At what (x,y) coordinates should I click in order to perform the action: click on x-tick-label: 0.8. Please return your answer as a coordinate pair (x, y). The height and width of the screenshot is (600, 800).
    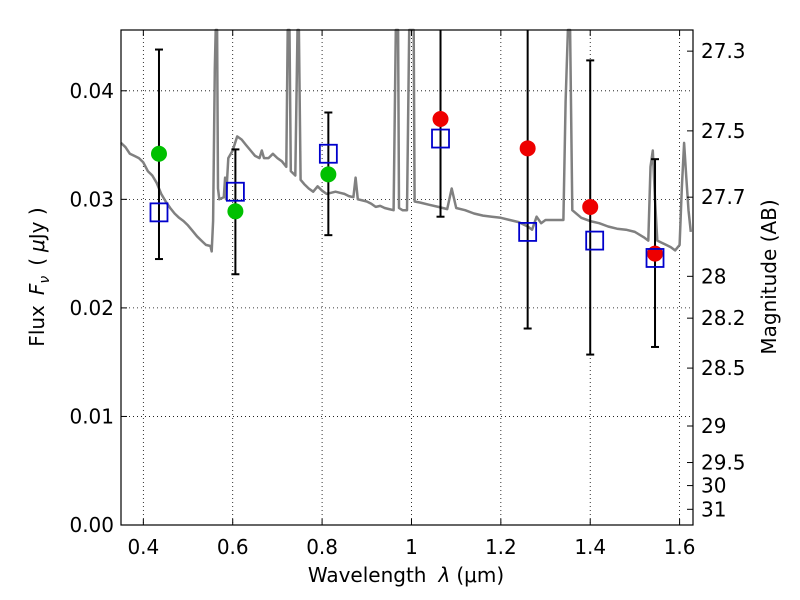
    Looking at the image, I should click on (322, 547).